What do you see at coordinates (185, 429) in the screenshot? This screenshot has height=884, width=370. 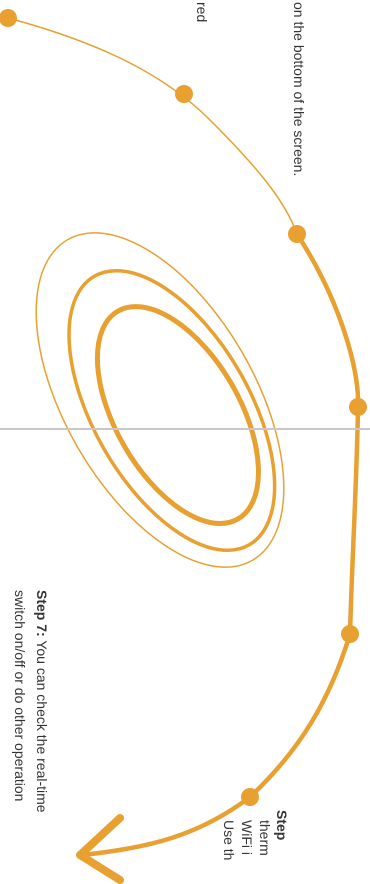 I see `horizontal-divider` at bounding box center [185, 429].